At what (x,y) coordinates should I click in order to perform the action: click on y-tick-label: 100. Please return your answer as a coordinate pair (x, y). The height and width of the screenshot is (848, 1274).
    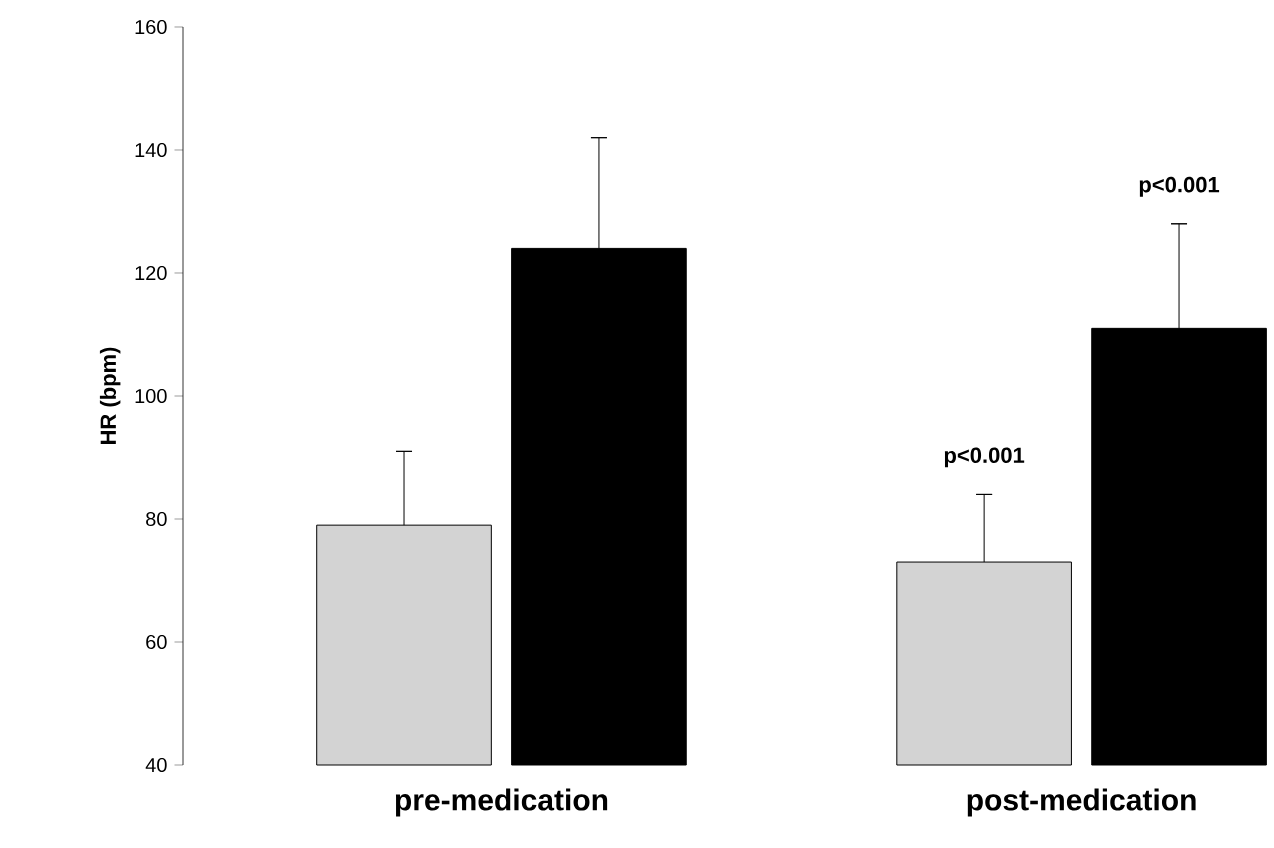
    Looking at the image, I should click on (151, 396).